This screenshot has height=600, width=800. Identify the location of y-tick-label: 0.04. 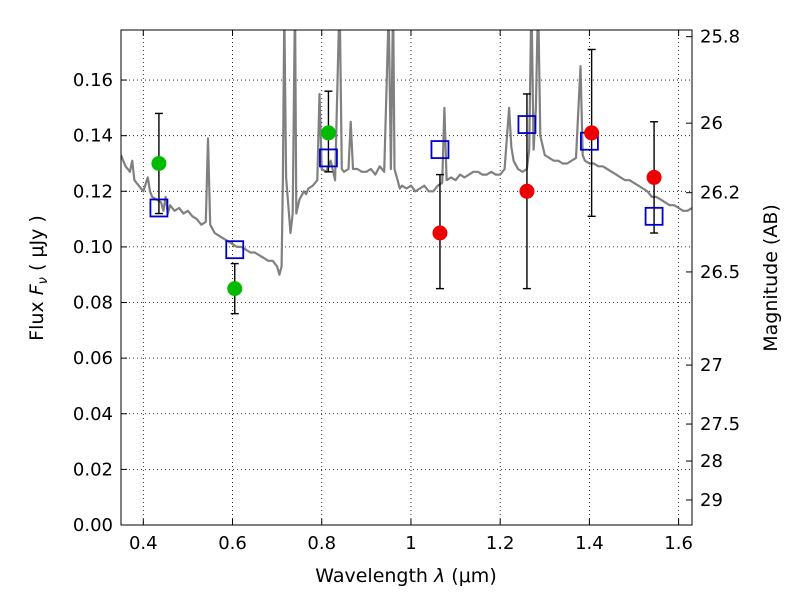
(93, 414).